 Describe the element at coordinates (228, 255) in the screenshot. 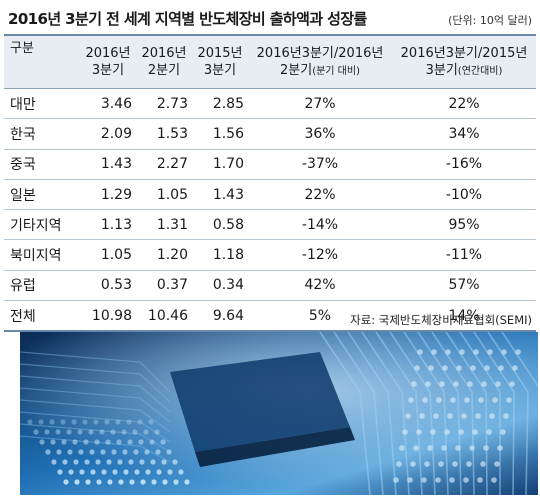

I see `cell-q3-2015: 1.18` at that location.